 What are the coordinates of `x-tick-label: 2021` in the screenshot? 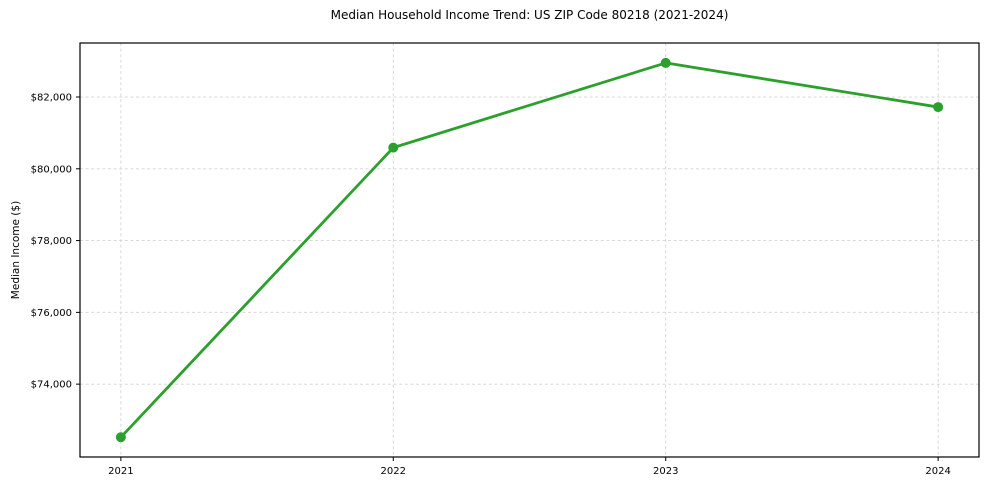 It's located at (120, 471).